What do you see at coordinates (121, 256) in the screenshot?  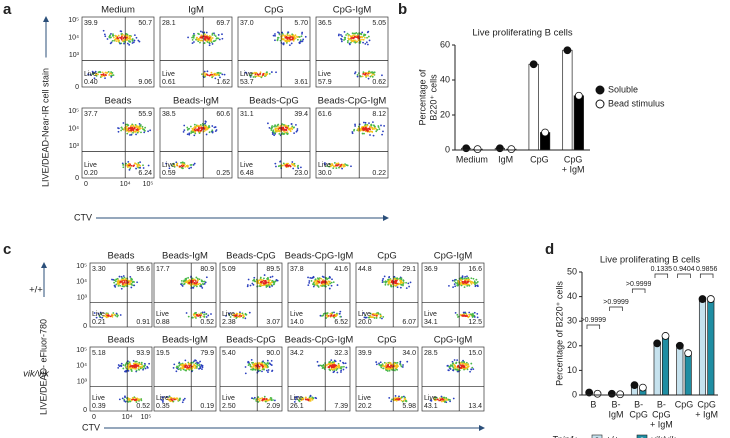 I see `plot-title: Beads` at bounding box center [121, 256].